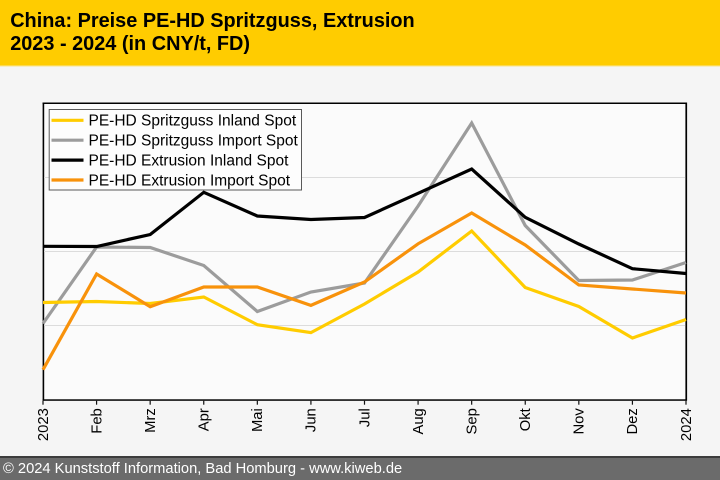 The width and height of the screenshot is (720, 480). I want to click on svg-text: Nov, so click(580, 421).